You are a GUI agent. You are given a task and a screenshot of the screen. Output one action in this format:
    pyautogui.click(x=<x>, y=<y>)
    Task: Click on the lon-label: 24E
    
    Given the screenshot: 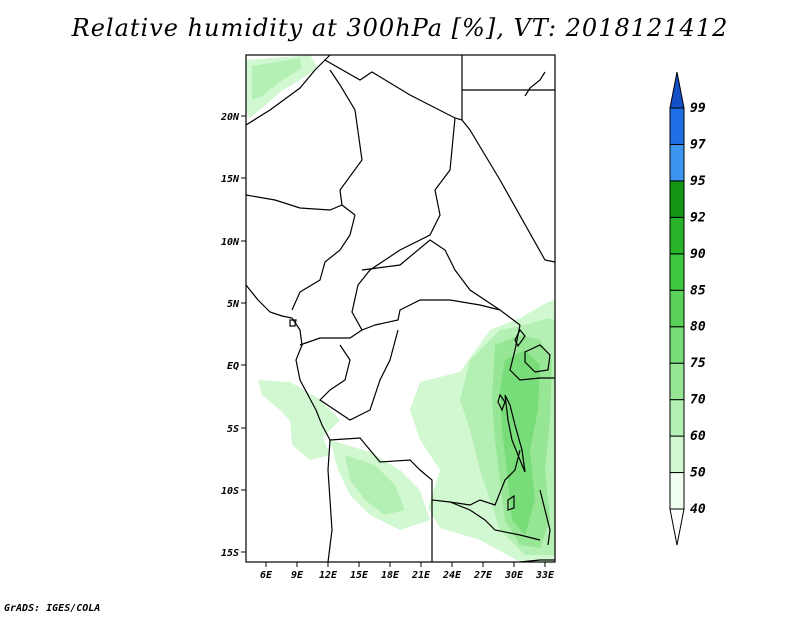 What is the action you would take?
    pyautogui.click(x=452, y=575)
    